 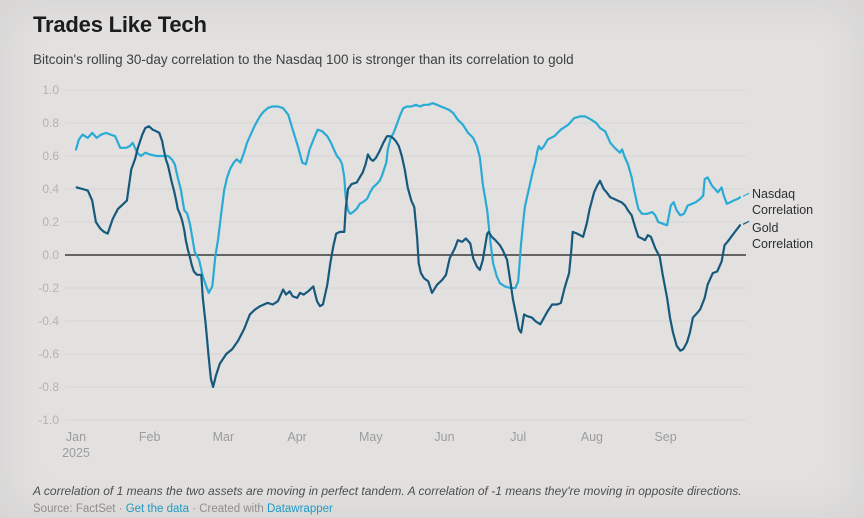 I want to click on created-with-text: Created with, so click(x=233, y=509).